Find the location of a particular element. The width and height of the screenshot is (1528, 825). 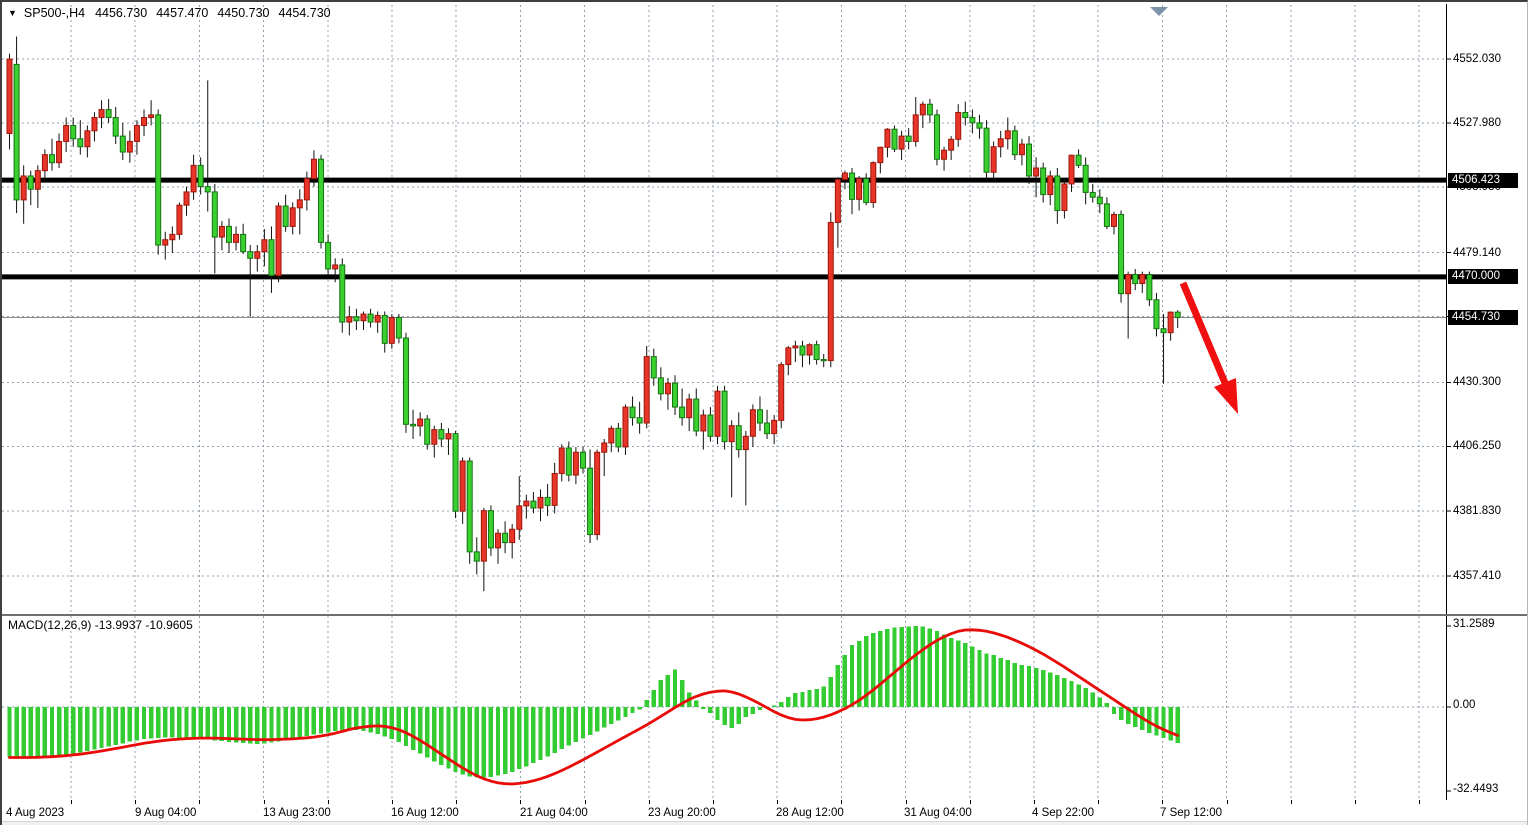

ohlc-low: 4450.730 is located at coordinates (243, 13).